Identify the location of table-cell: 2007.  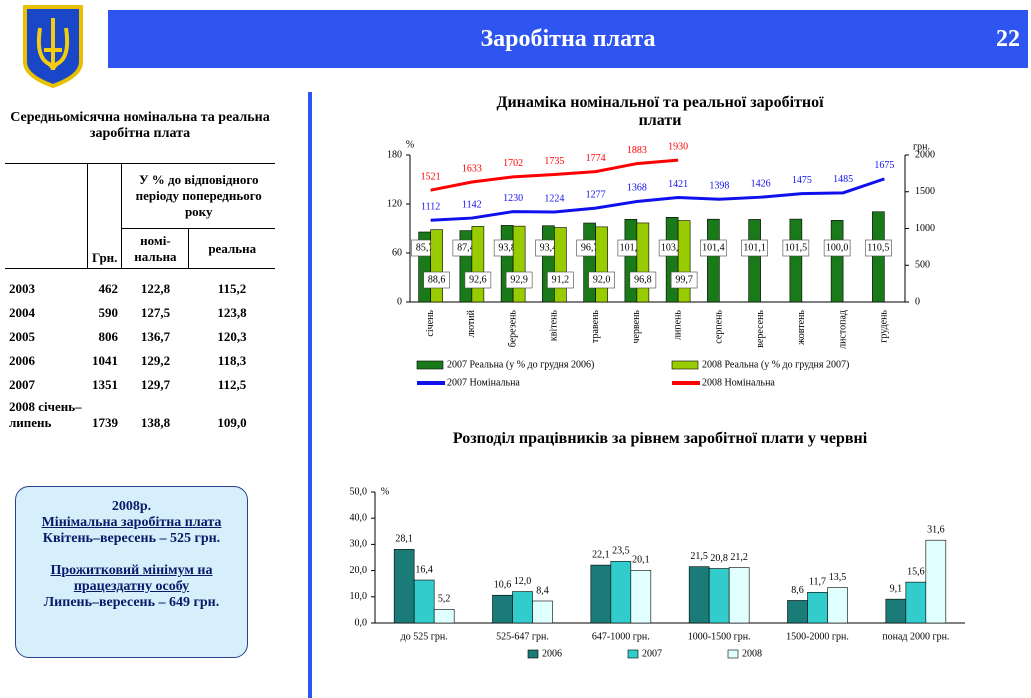
(22, 384).